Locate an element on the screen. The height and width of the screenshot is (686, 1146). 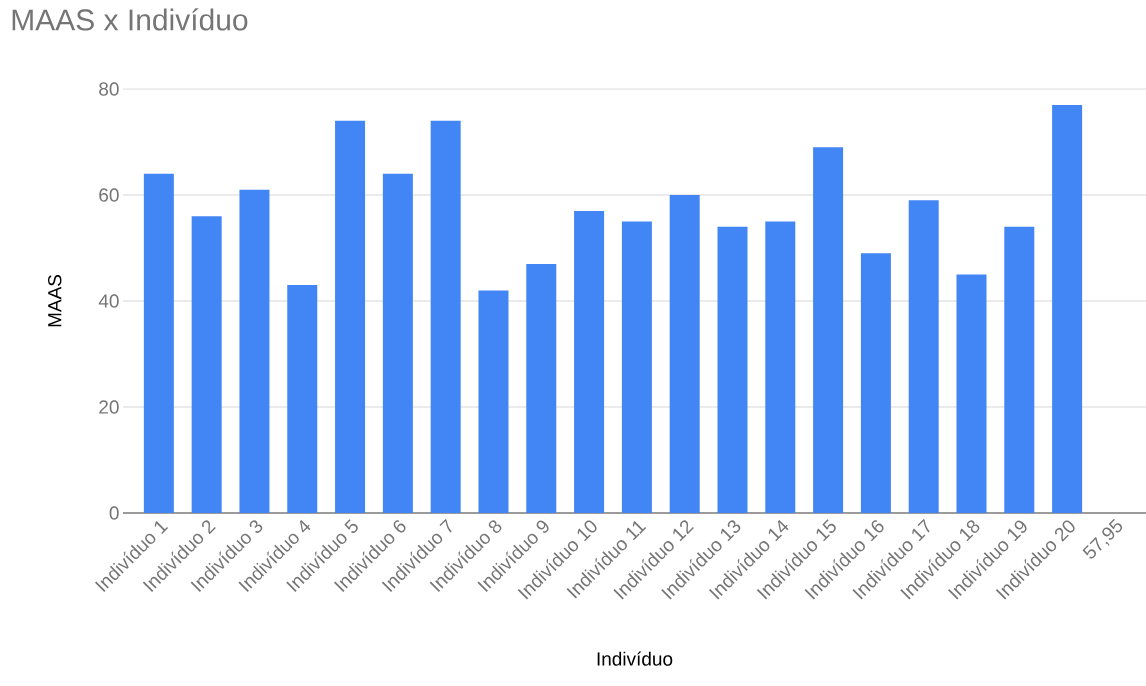
y-tick-label: 60 is located at coordinates (109, 195).